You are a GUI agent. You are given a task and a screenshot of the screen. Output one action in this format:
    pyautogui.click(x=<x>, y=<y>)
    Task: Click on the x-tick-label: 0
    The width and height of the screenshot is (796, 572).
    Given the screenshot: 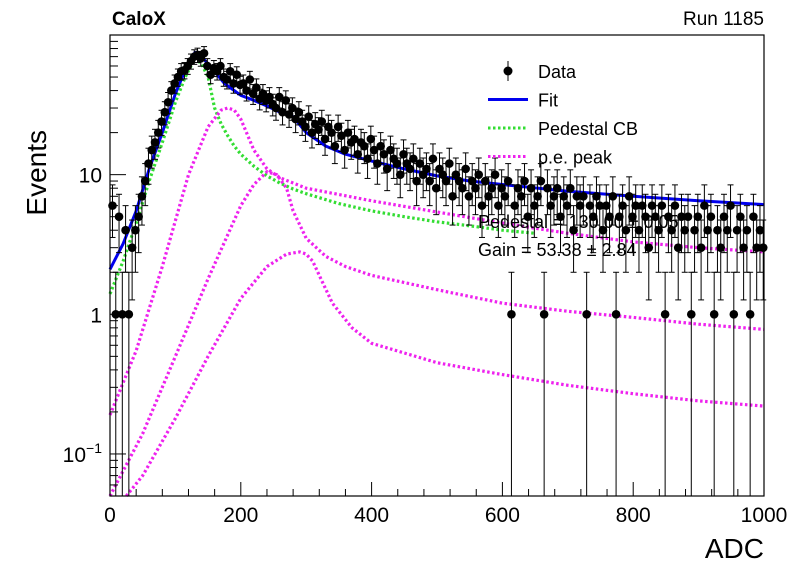 What is the action you would take?
    pyautogui.click(x=110, y=515)
    